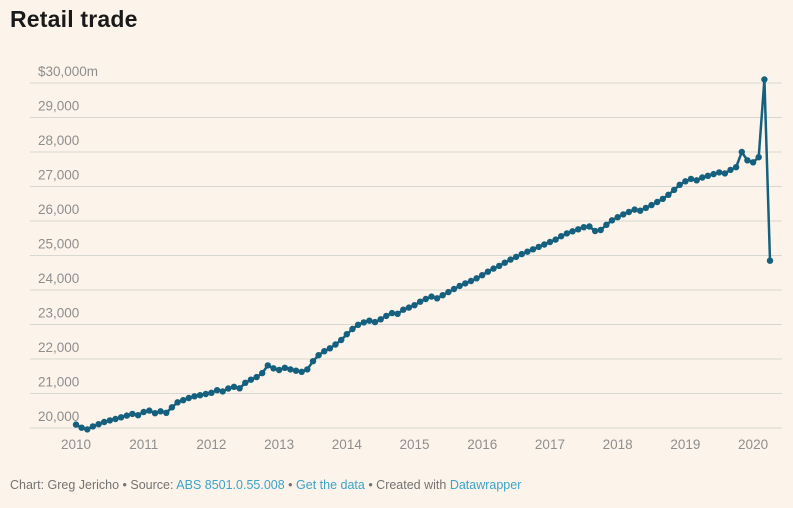  Describe the element at coordinates (230, 485) in the screenshot. I see `source-link: ABS 8501.0.55.008` at that location.